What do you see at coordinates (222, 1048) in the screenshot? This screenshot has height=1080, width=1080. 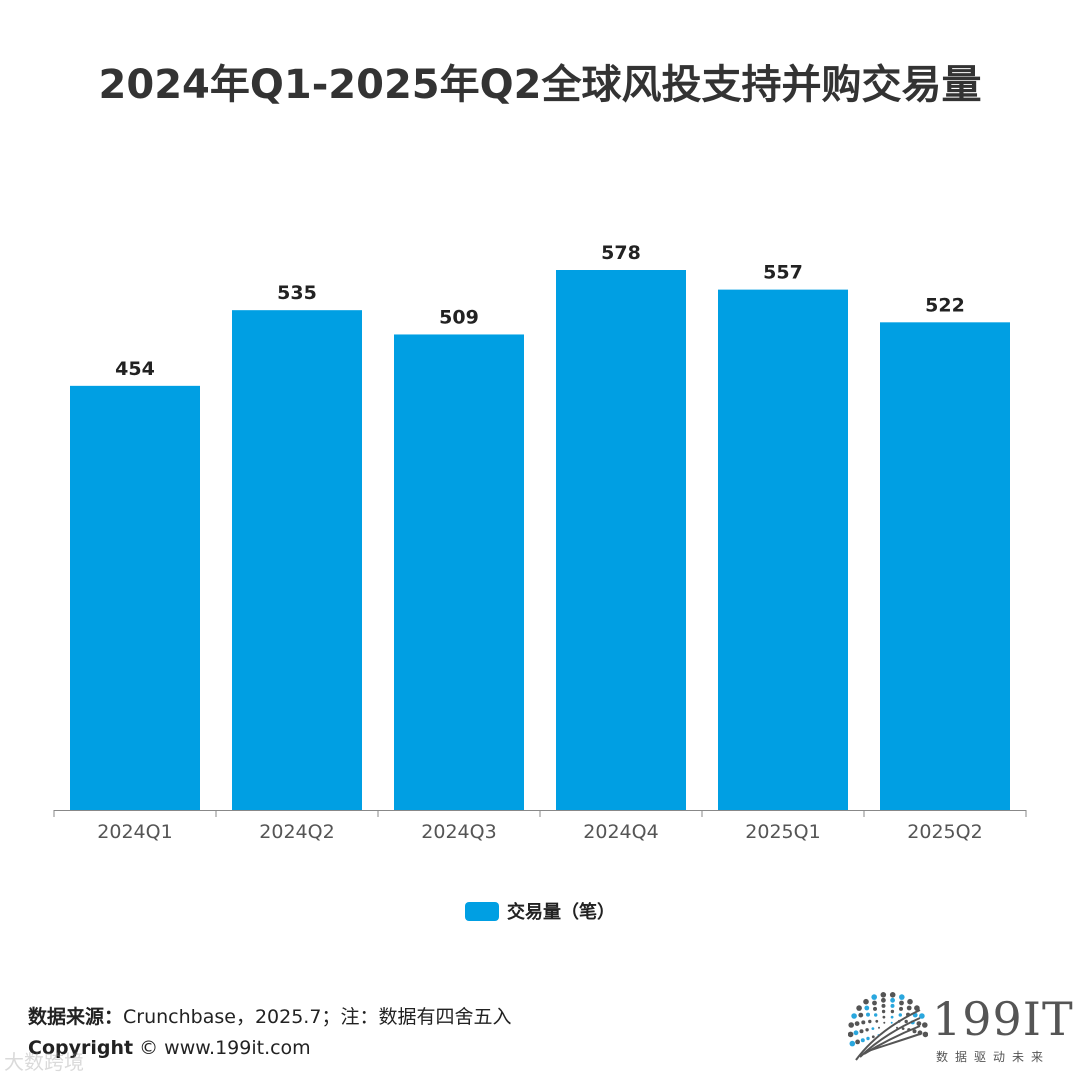 I see `copyright-text: © www.199it.com` at bounding box center [222, 1048].